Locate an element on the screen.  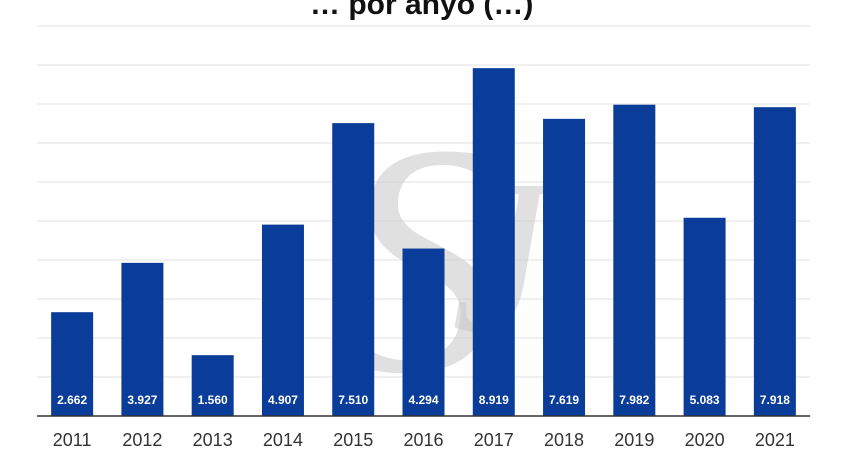
bar-2021 is located at coordinates (774, 261).